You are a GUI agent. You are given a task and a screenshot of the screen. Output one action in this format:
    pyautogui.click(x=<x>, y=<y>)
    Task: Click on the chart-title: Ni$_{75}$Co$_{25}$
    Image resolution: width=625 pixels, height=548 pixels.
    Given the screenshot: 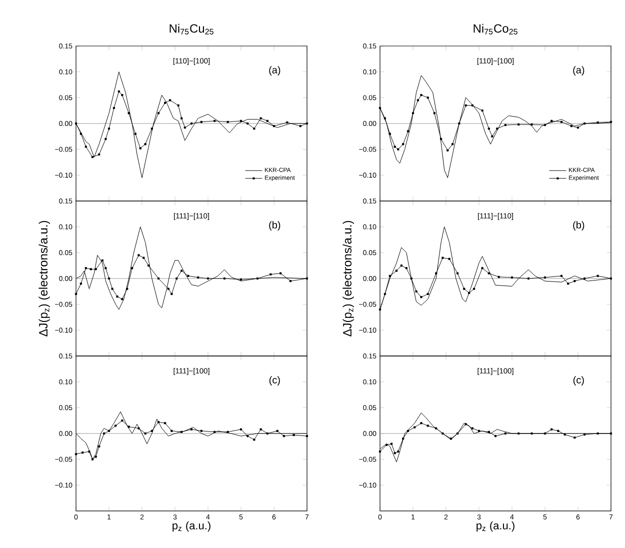 What is the action you would take?
    pyautogui.click(x=496, y=29)
    